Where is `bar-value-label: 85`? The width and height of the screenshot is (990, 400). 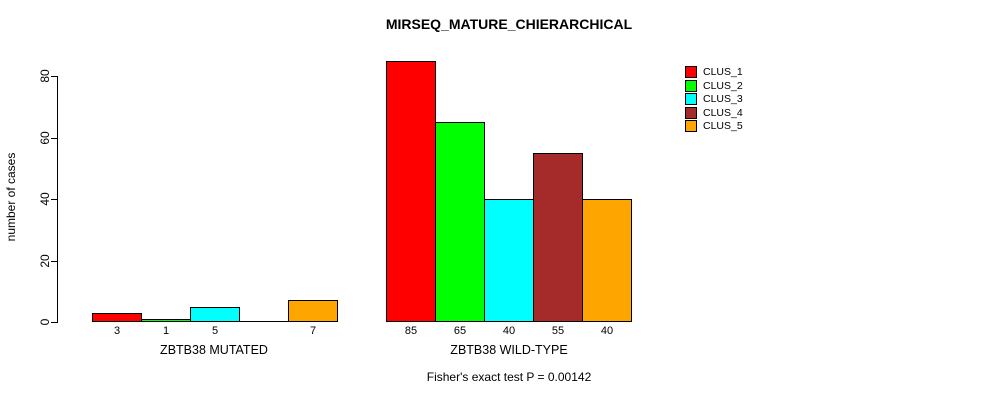 bar-value-label: 85 is located at coordinates (411, 331).